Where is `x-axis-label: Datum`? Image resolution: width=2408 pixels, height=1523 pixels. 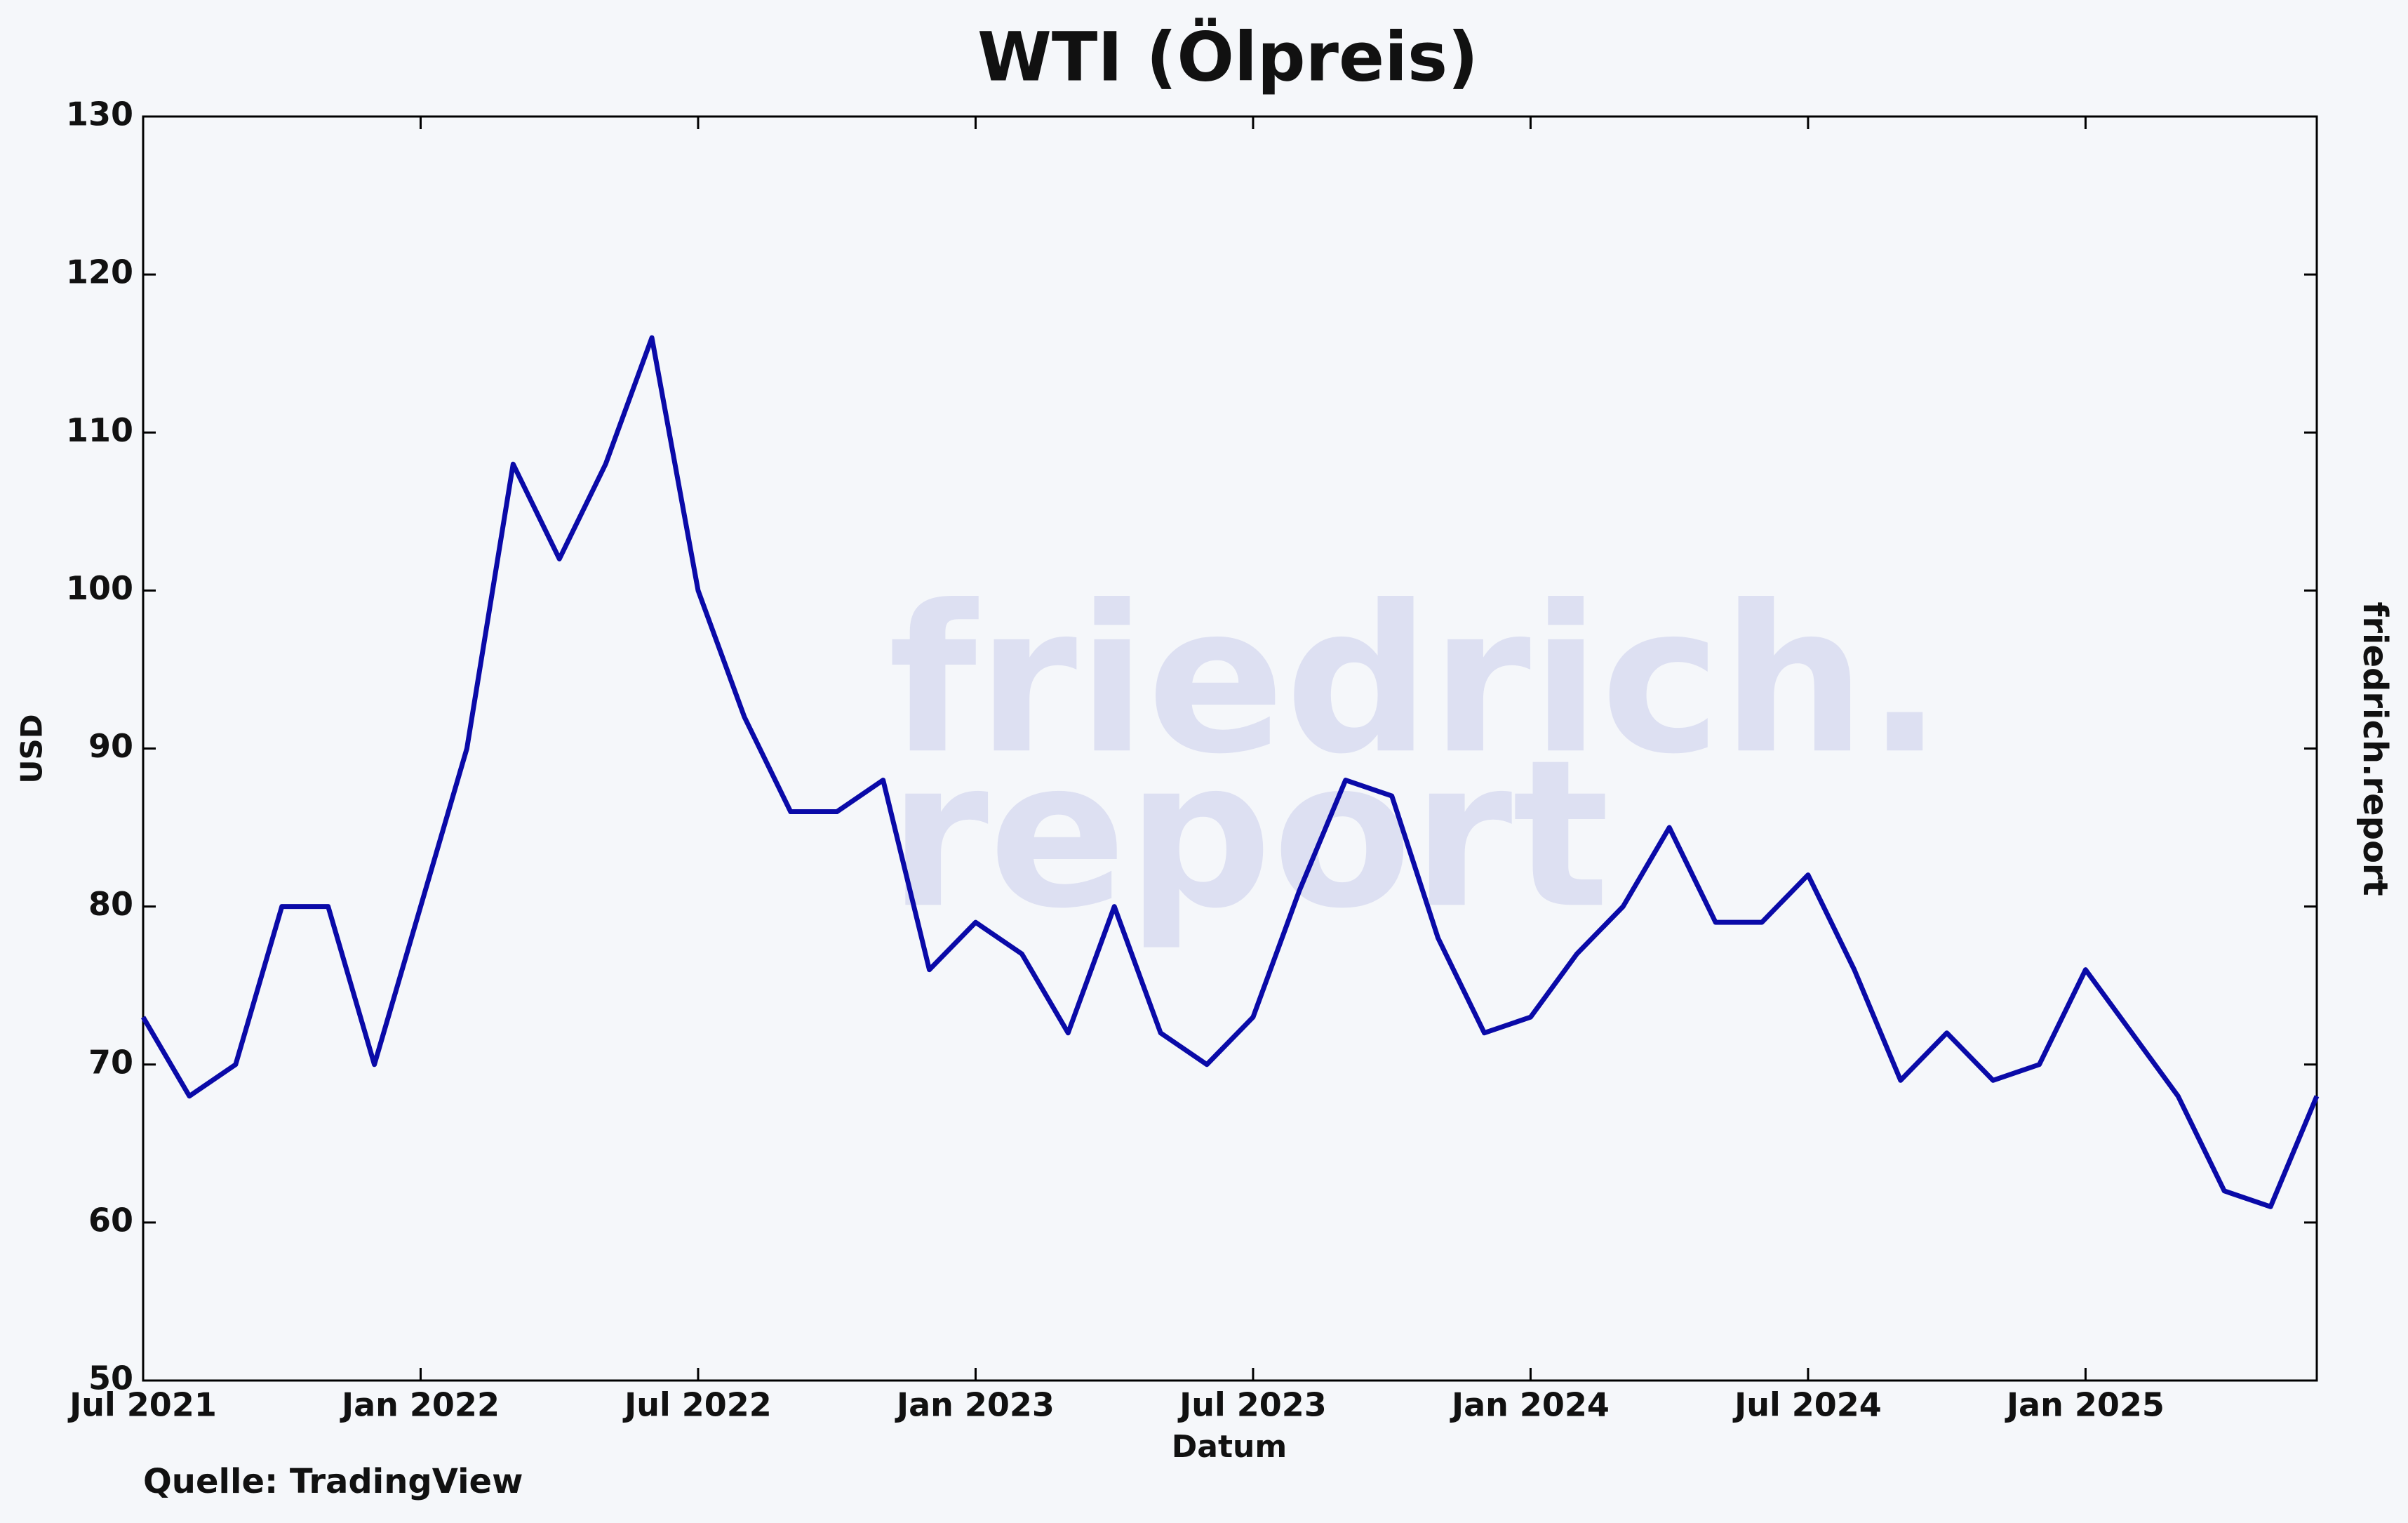 x-axis-label: Datum is located at coordinates (1229, 1447).